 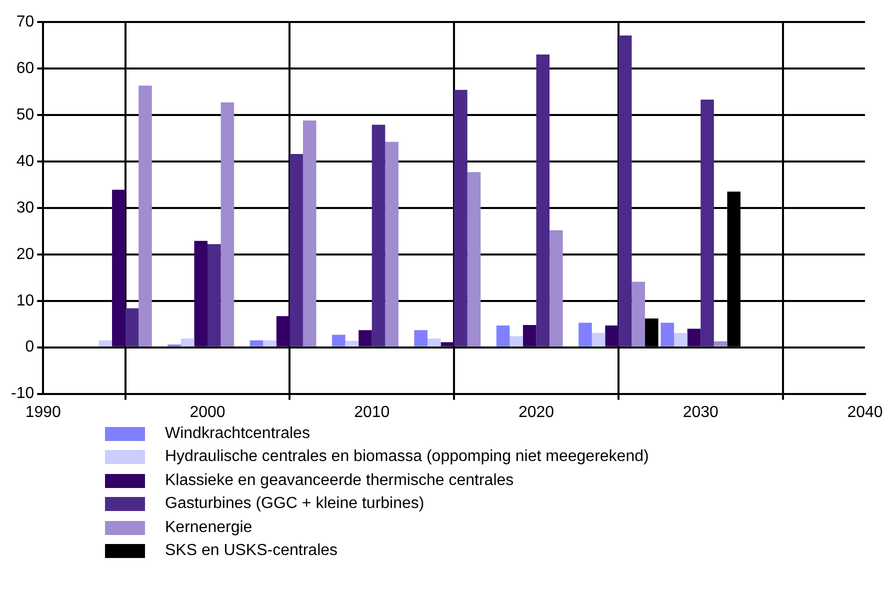 I want to click on x-tick-label: 2030, so click(x=700, y=412).